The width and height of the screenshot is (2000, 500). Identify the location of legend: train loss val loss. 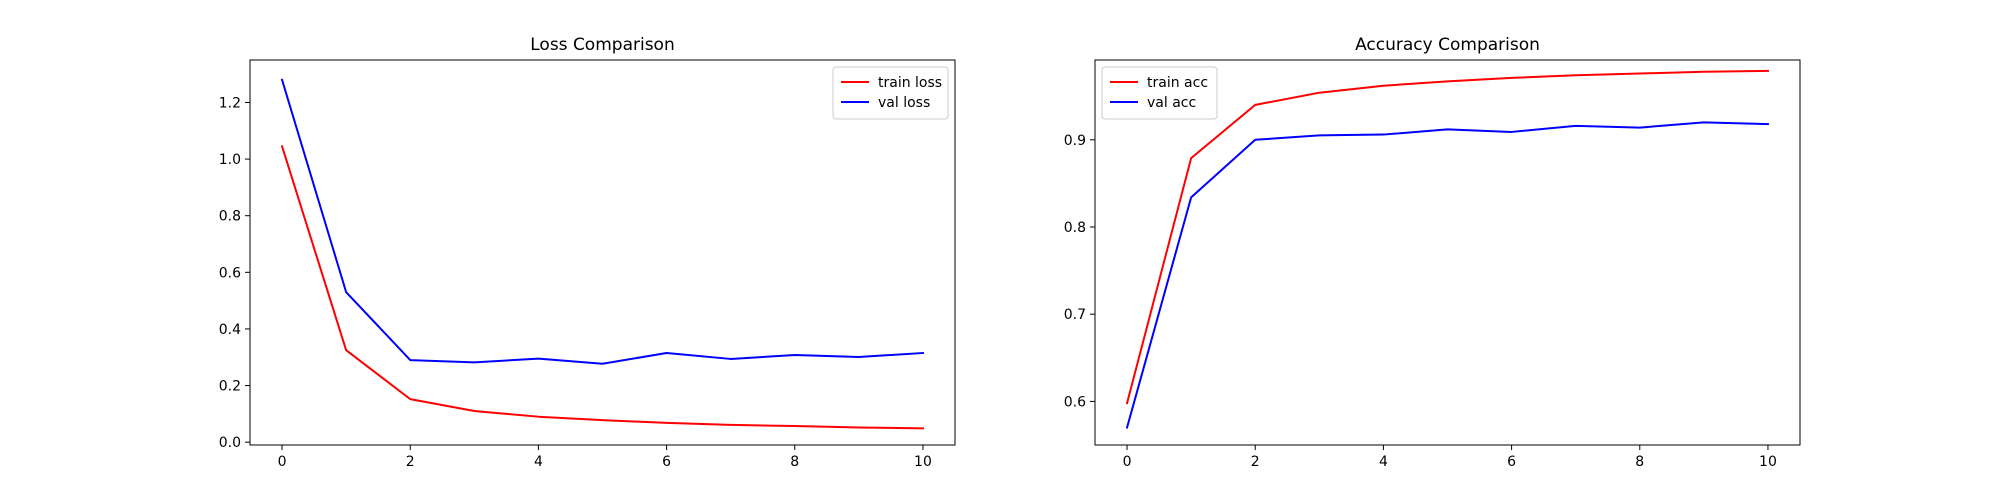
(890, 93).